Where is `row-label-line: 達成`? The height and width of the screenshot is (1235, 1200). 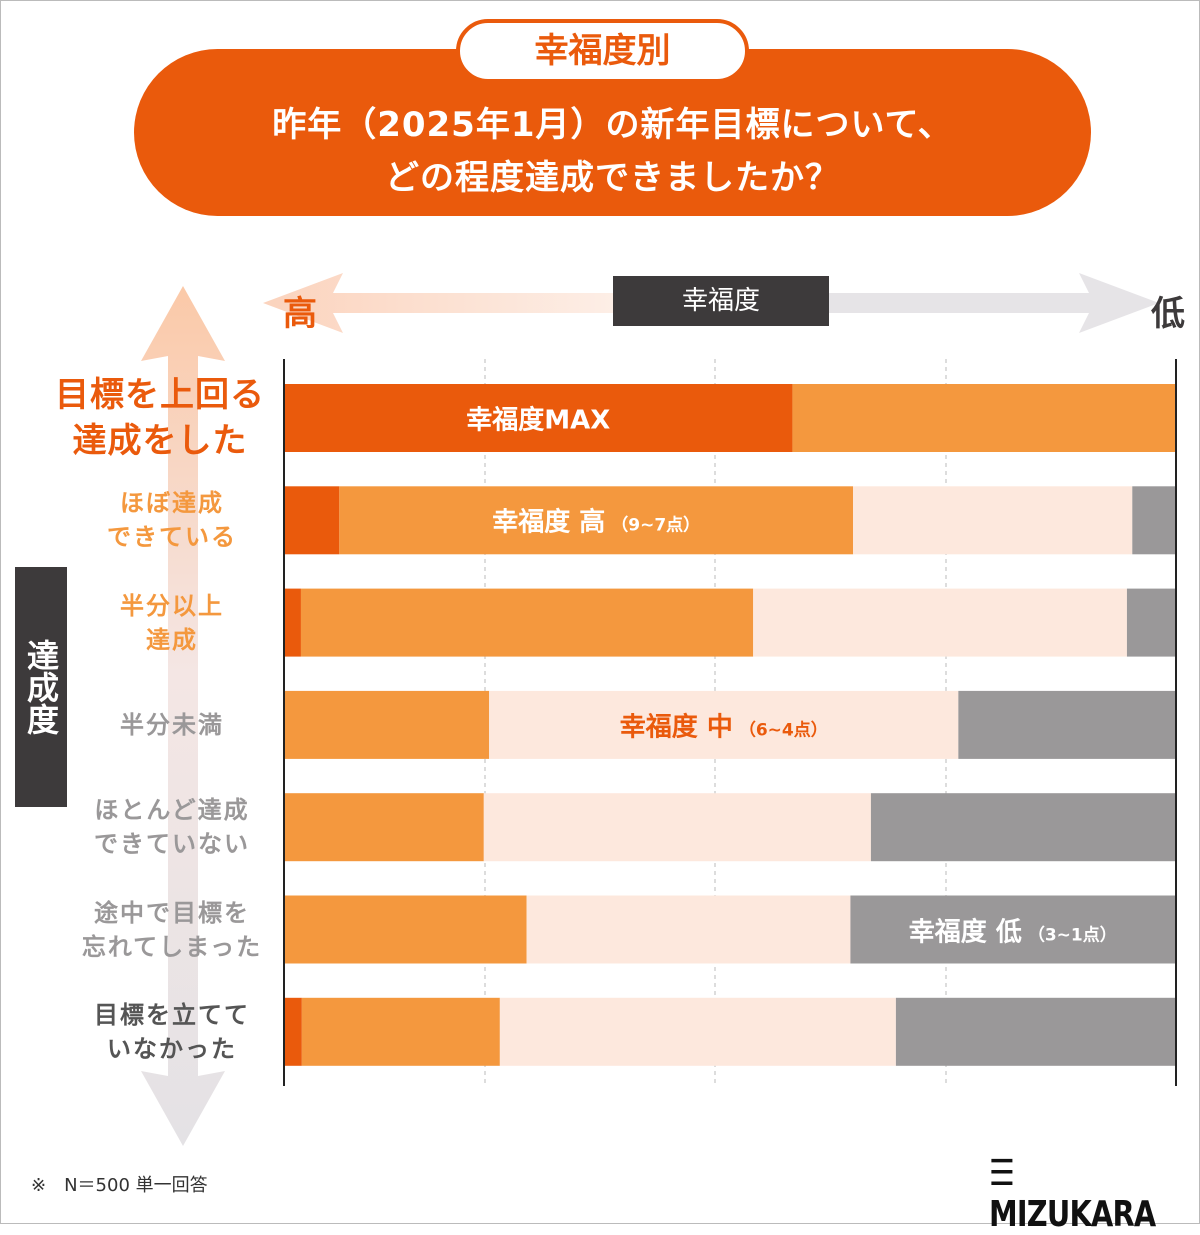 row-label-line: 達成 is located at coordinates (172, 639).